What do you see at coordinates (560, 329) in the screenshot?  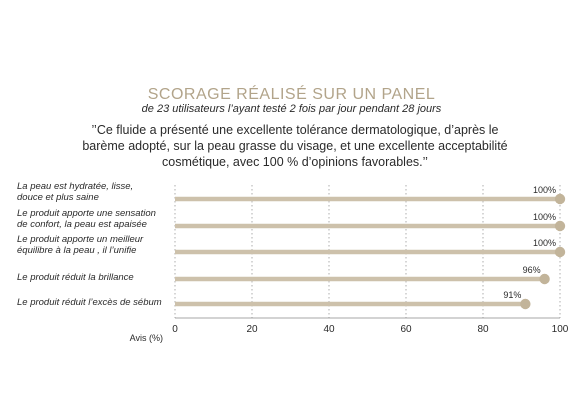 I see `x-tick-label: 100` at bounding box center [560, 329].